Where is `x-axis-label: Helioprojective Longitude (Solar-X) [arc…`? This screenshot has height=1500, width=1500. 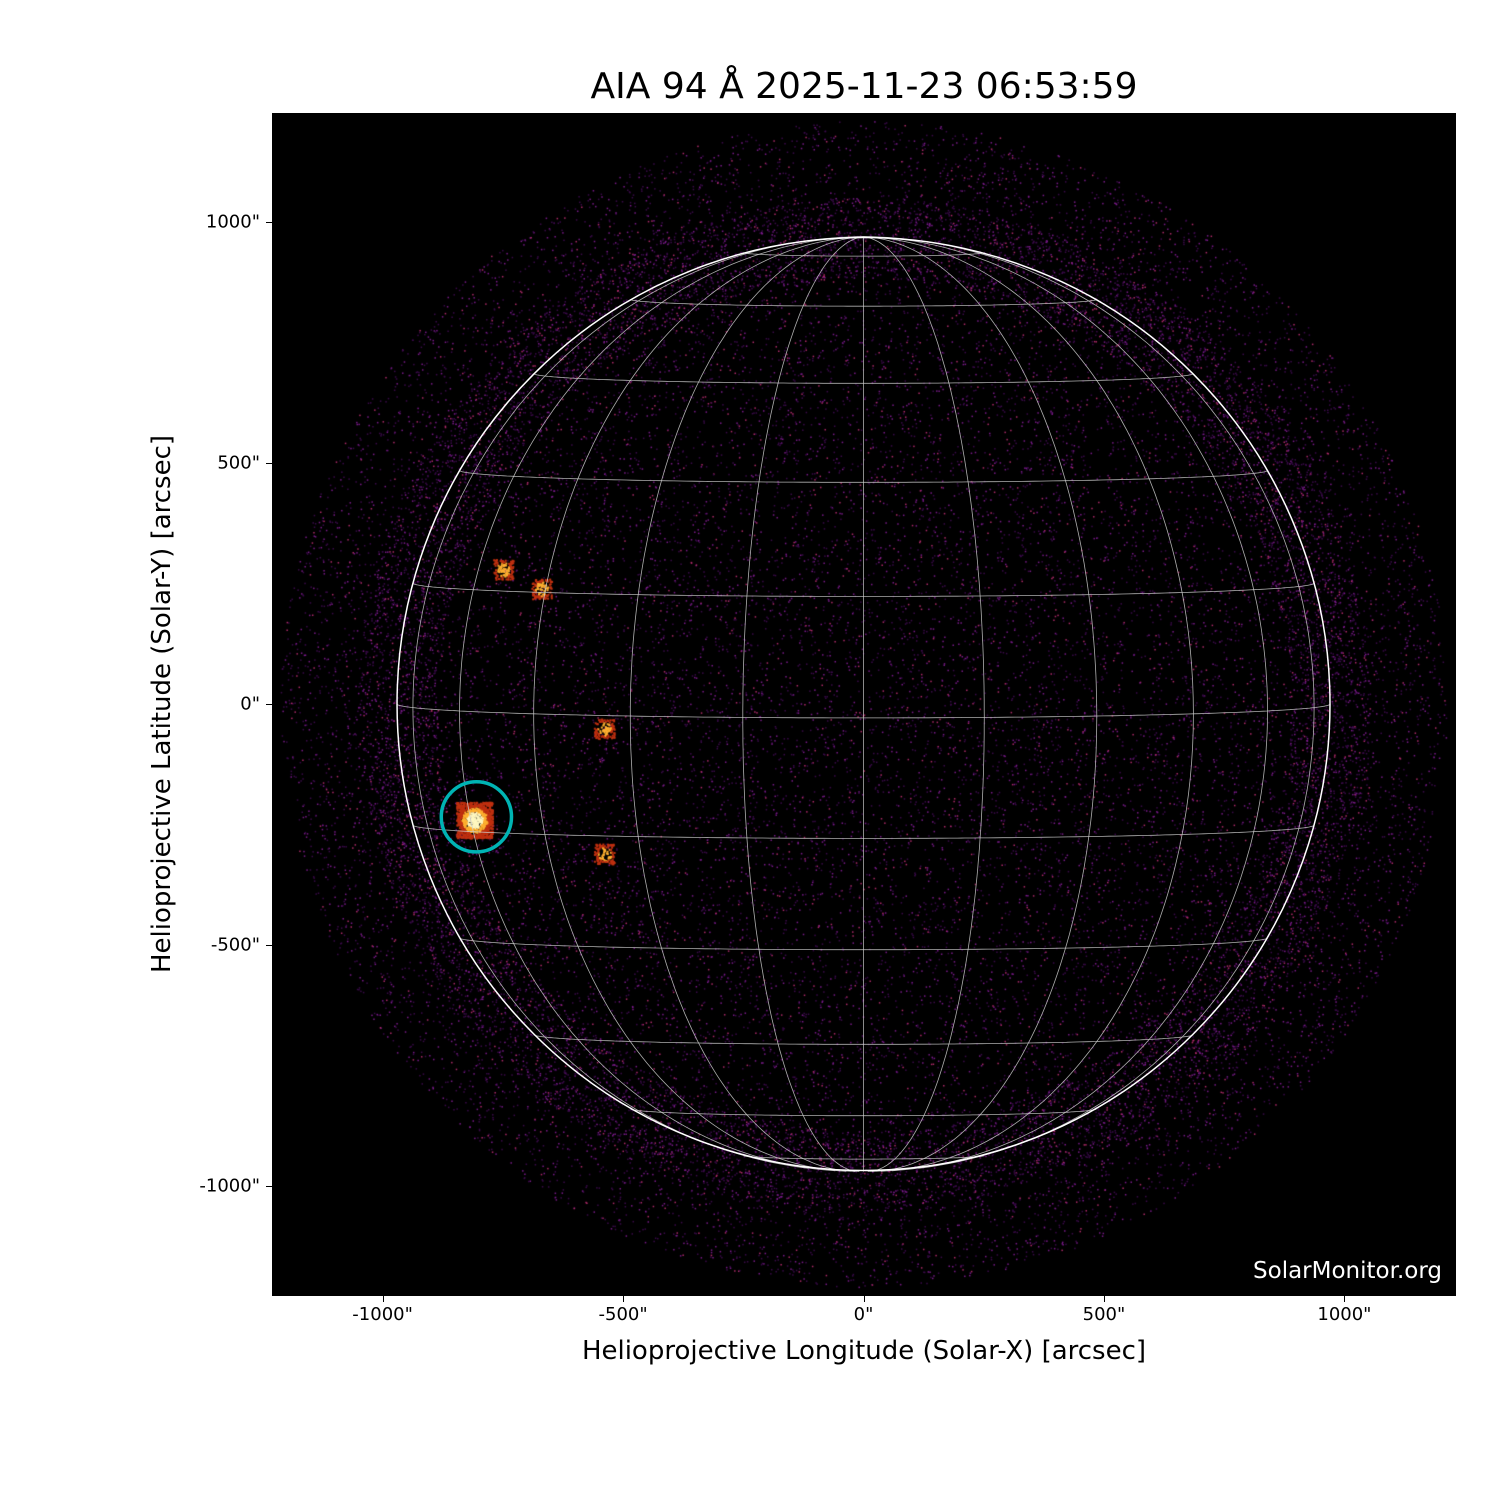
x-axis-label: Helioprojective Longitude (Solar-X) [arc… is located at coordinates (864, 1351).